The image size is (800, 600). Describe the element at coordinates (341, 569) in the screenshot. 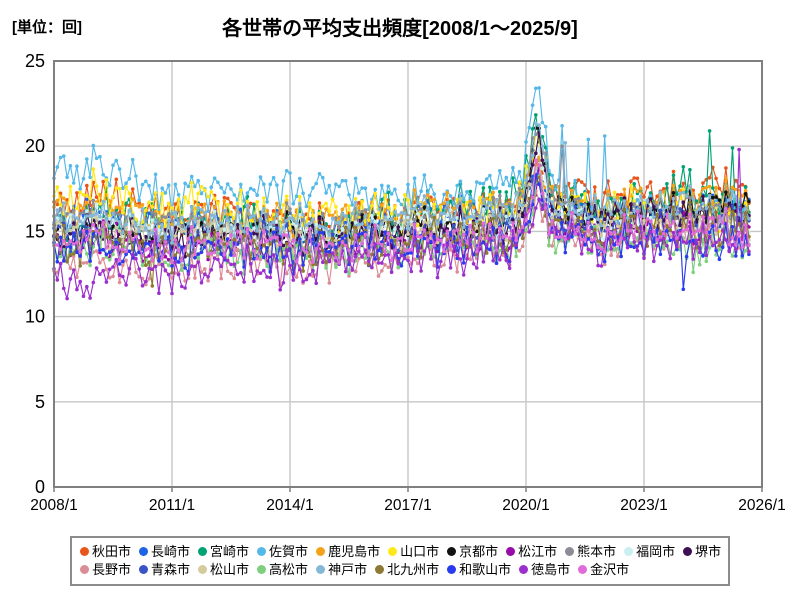

I see `legend-item: 神戸市` at that location.